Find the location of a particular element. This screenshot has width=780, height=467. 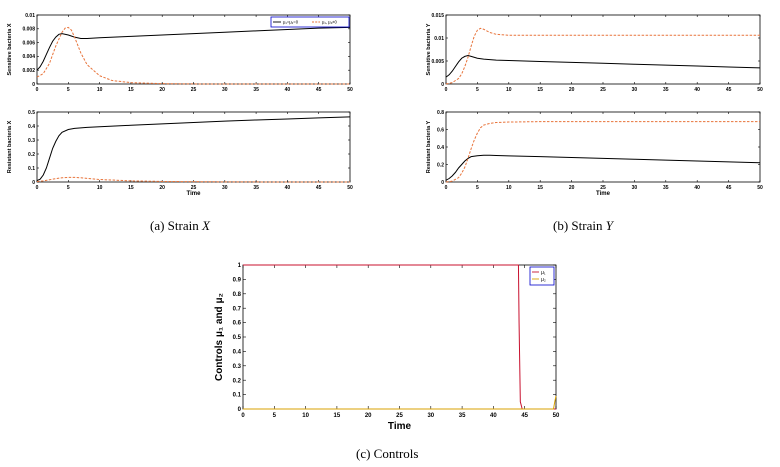

y-axis-label: Sensitive bacteria X is located at coordinates (10, 49).